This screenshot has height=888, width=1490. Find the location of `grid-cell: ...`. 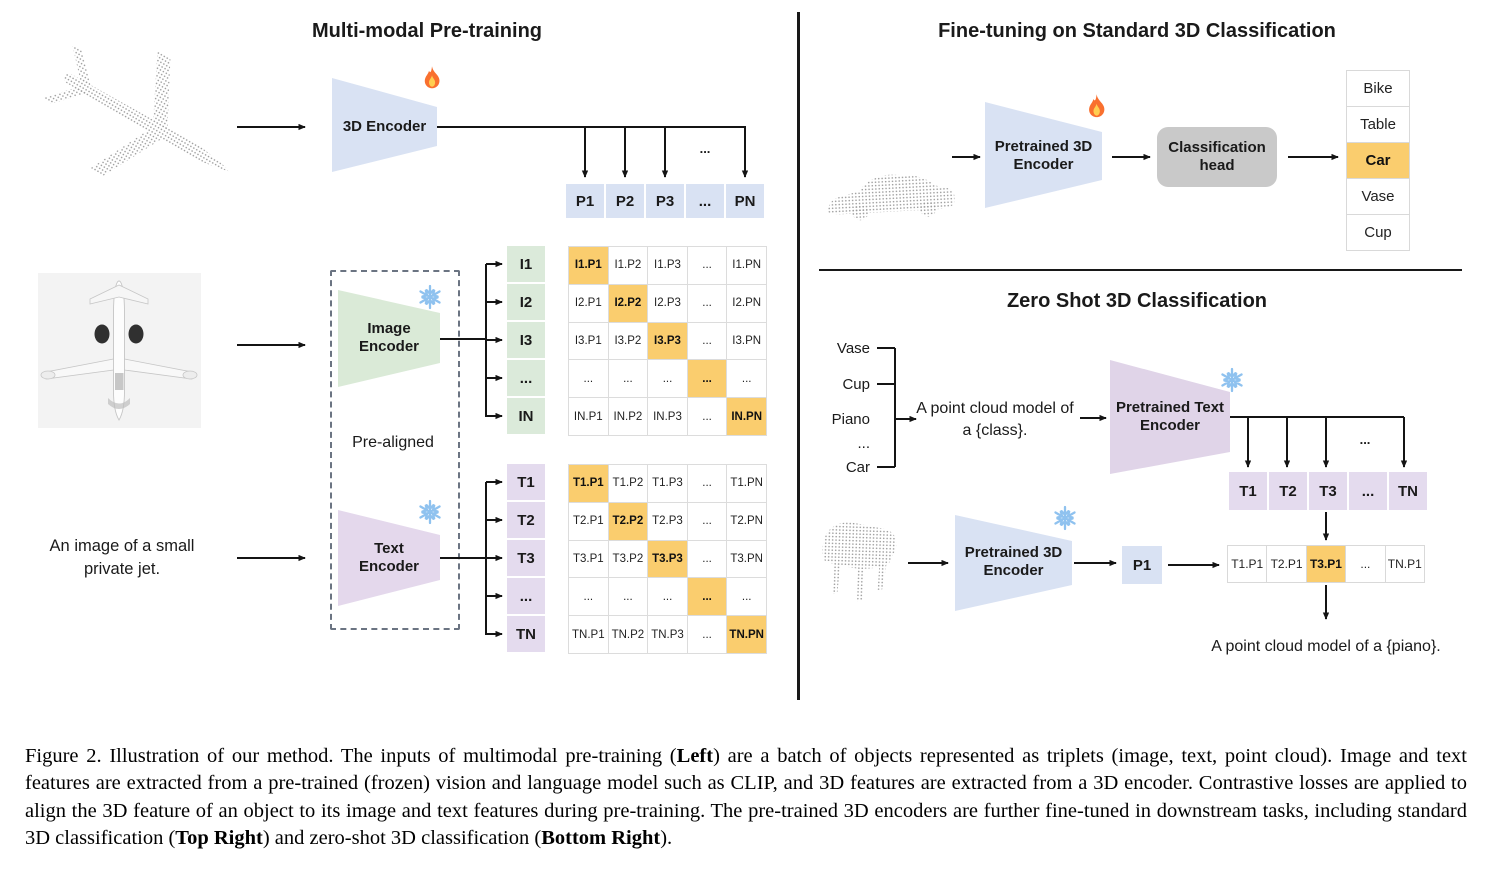

grid-cell: ... is located at coordinates (1365, 564).